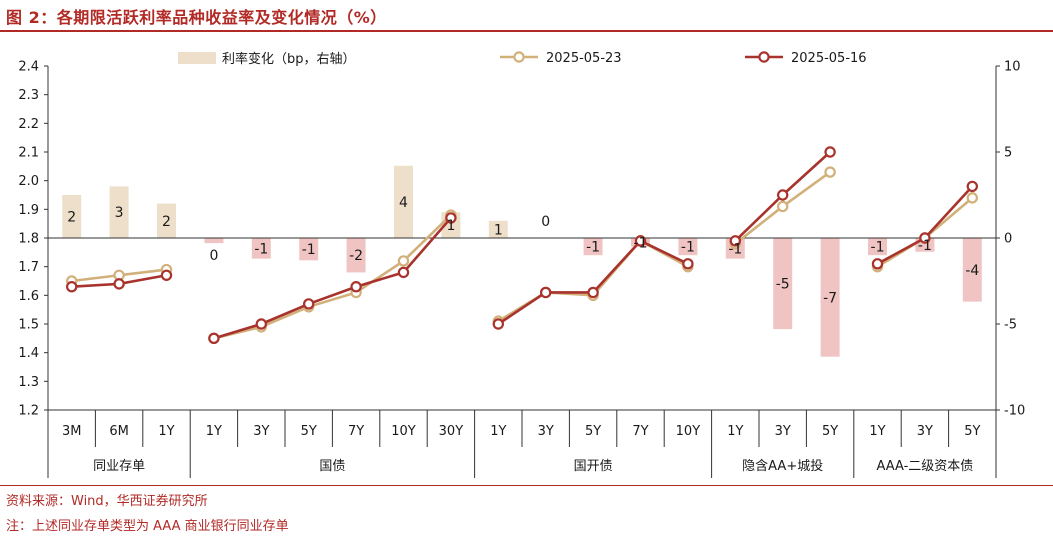 Image resolution: width=1053 pixels, height=540 pixels. Describe the element at coordinates (28, 153) in the screenshot. I see `left-tick-label: 2.1` at that location.